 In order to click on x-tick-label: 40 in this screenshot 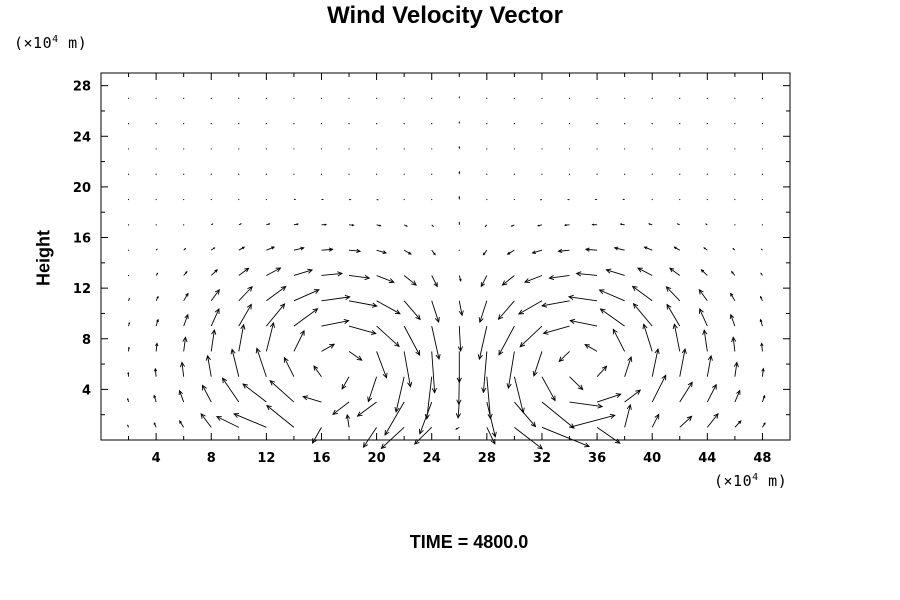, I will do `click(652, 458)`.